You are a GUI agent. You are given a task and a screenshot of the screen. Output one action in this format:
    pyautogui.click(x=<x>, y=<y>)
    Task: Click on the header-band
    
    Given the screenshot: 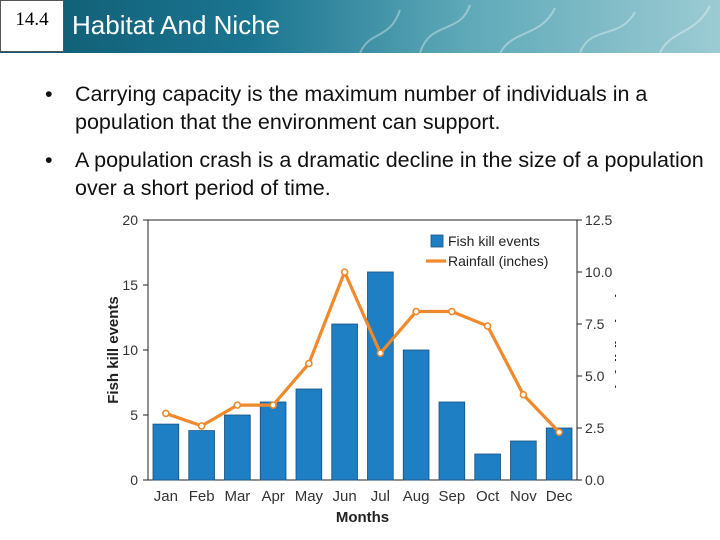 What is the action you would take?
    pyautogui.click(x=360, y=26)
    